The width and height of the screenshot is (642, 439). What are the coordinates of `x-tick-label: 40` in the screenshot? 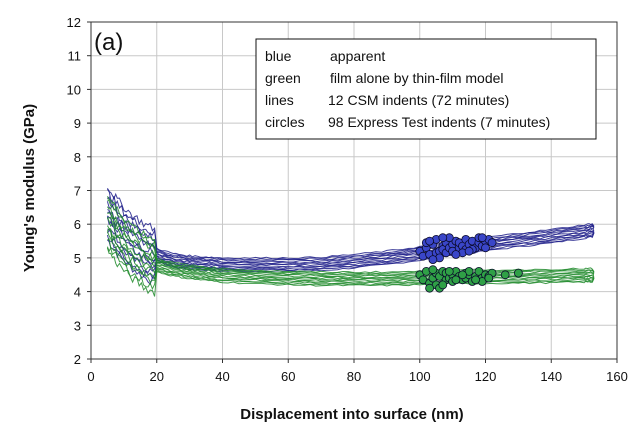 It's located at (222, 376).